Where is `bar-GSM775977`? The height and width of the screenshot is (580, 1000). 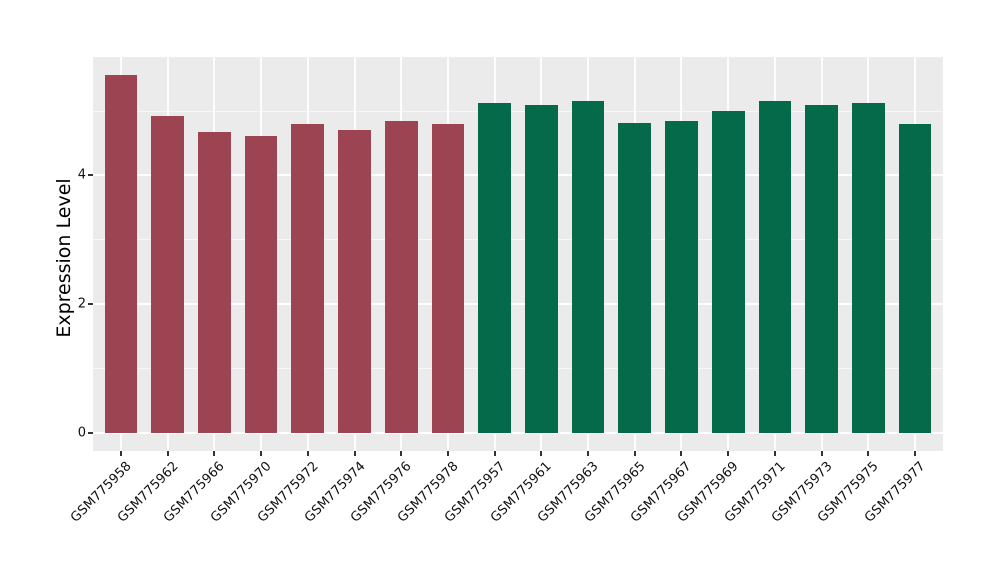
bar-GSM775977 is located at coordinates (915, 278).